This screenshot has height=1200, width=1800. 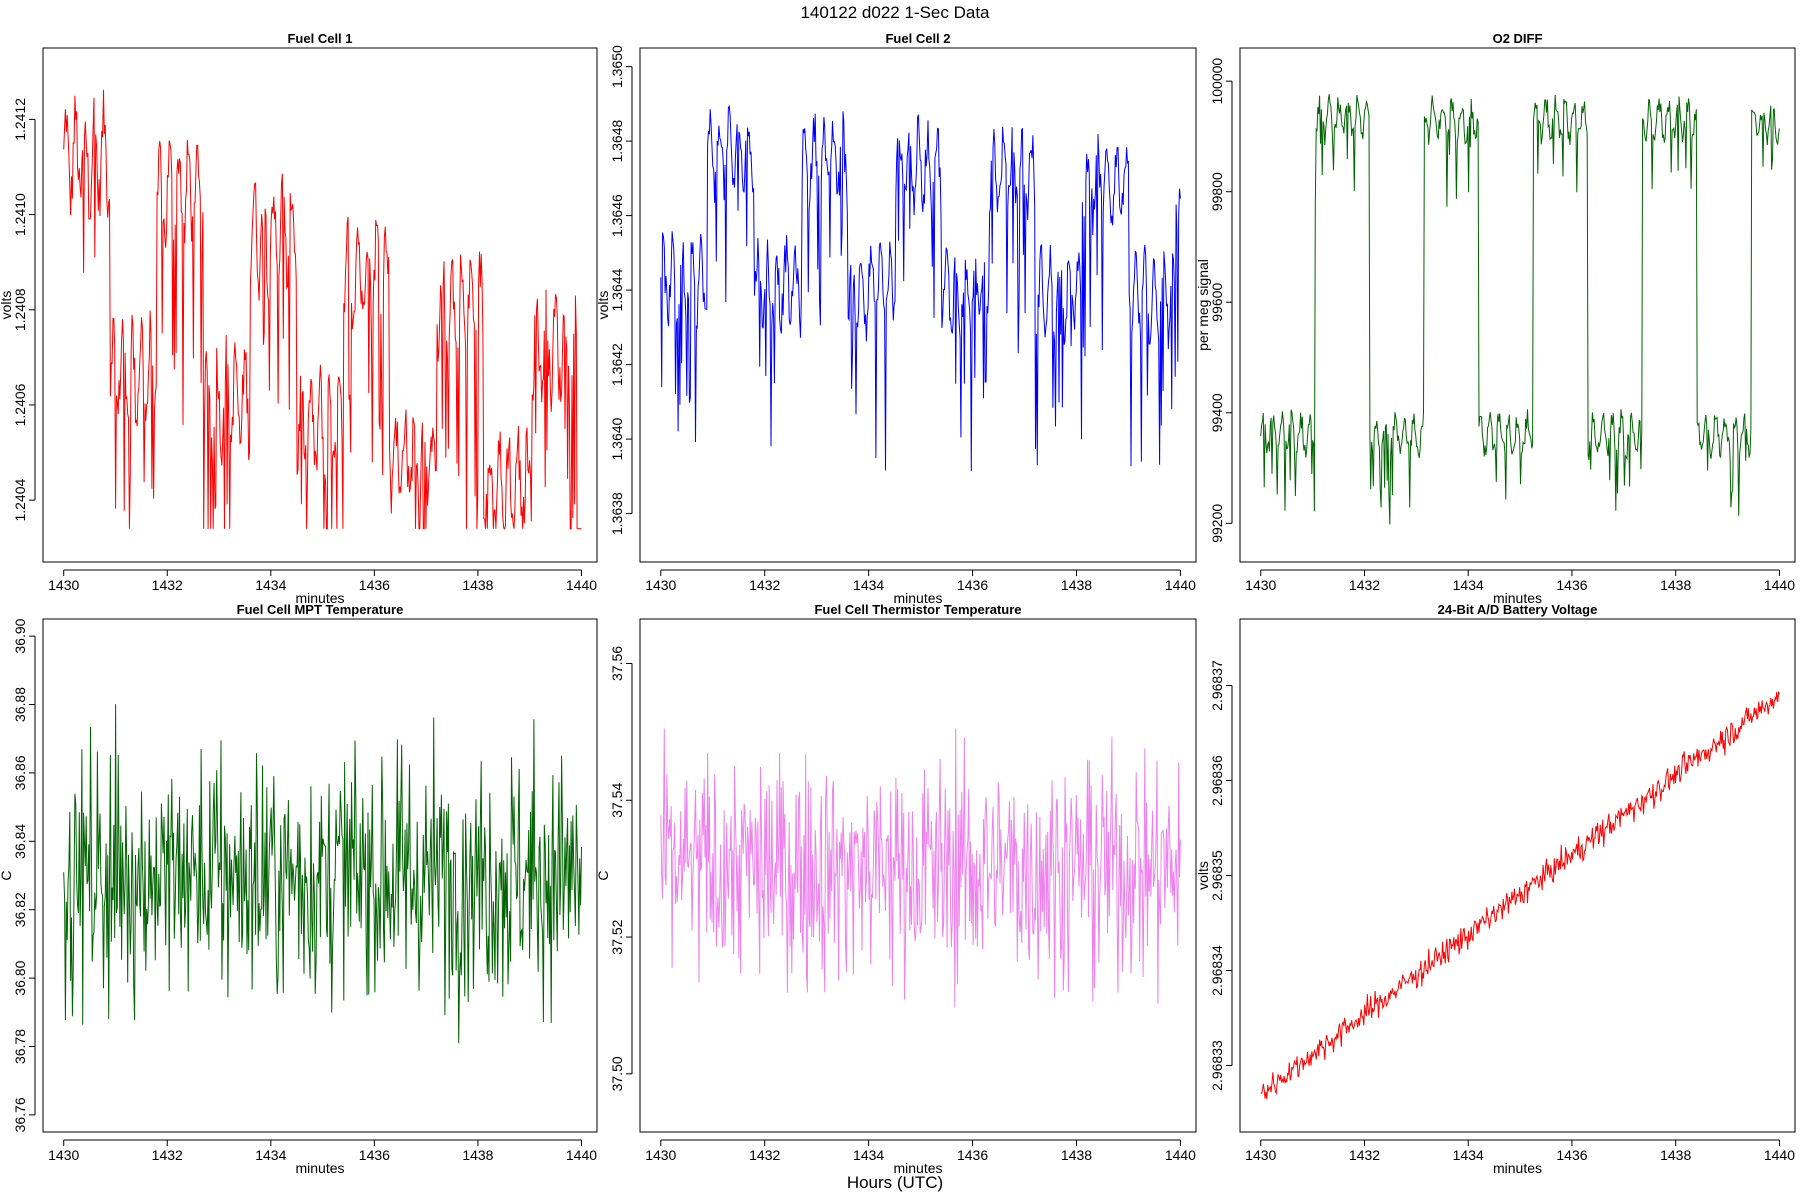 What do you see at coordinates (1217, 412) in the screenshot?
I see `y-tick-label: 99400` at bounding box center [1217, 412].